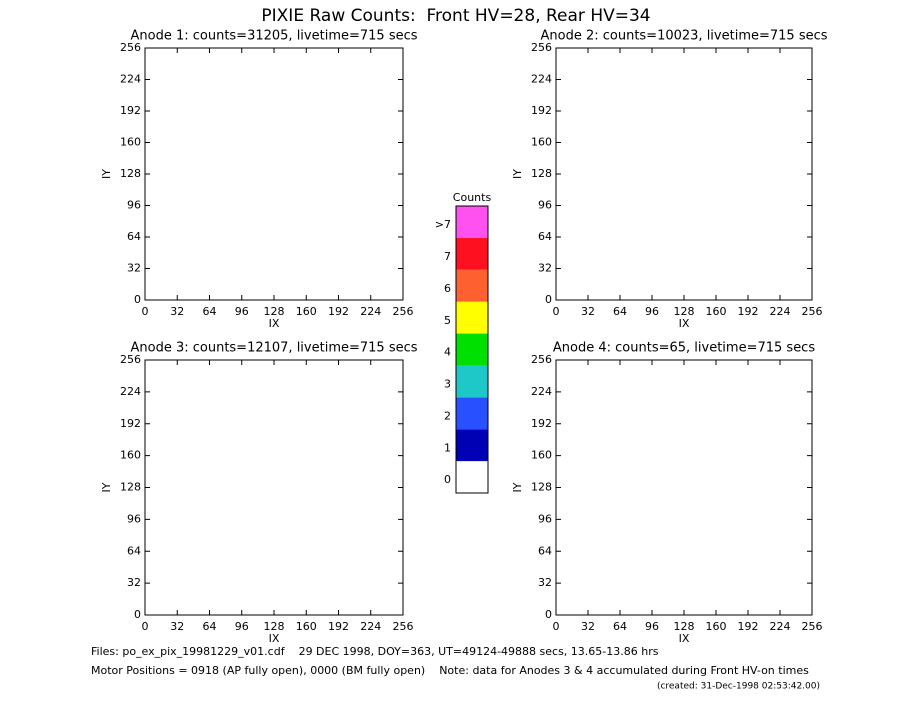 The height and width of the screenshot is (705, 913). Describe the element at coordinates (447, 479) in the screenshot. I see `colorbar-label: 0` at that location.